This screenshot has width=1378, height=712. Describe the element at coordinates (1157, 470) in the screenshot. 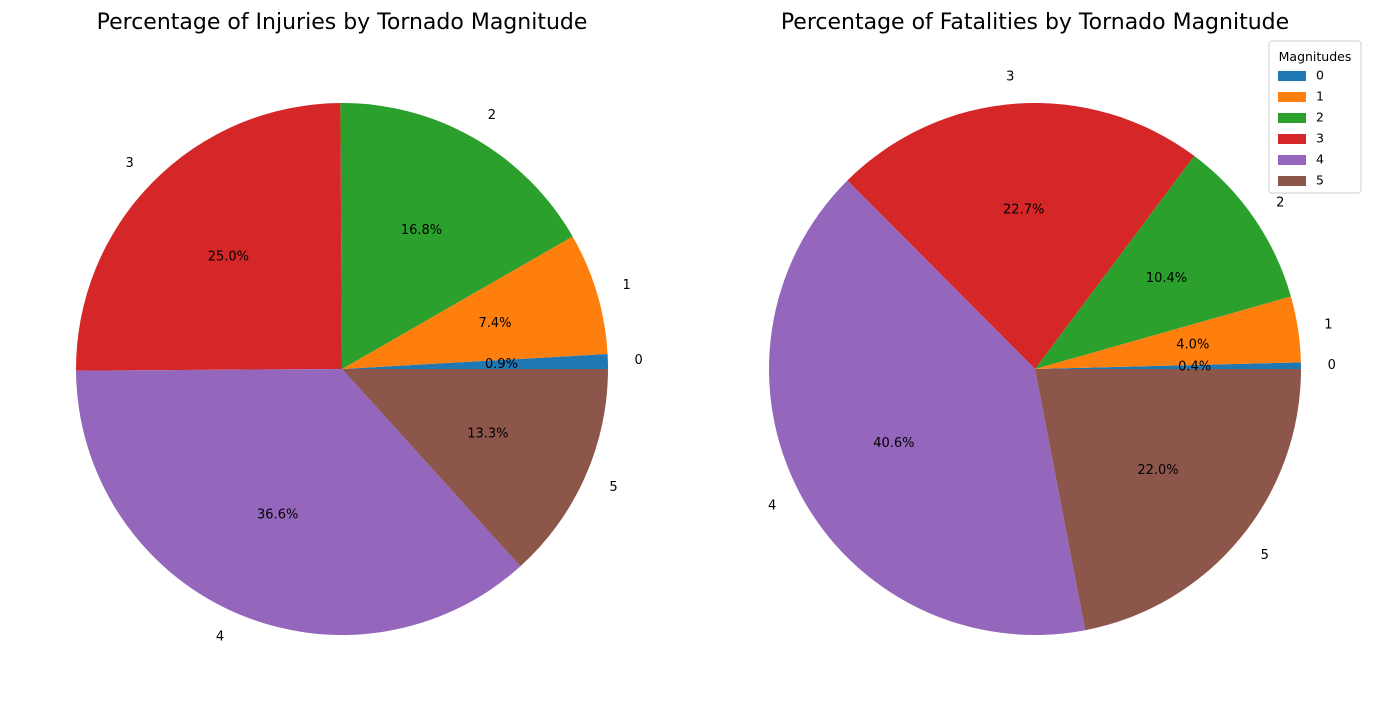

I see `fatalities-percent-label-5: 22.0%` at that location.